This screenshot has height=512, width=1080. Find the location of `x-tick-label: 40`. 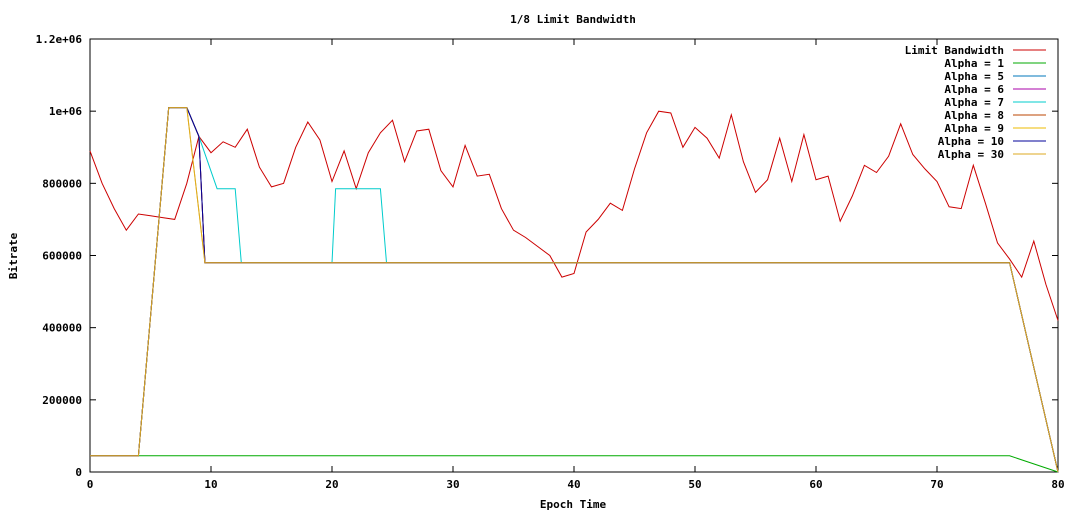

x-tick-label: 40 is located at coordinates (573, 484).